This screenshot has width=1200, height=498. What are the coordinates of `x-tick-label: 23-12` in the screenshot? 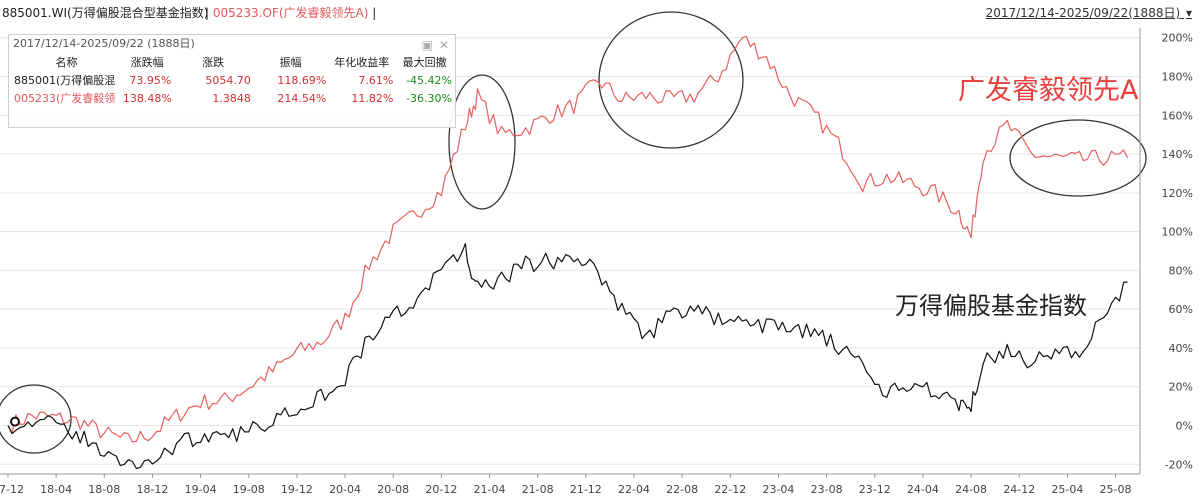 It's located at (875, 489).